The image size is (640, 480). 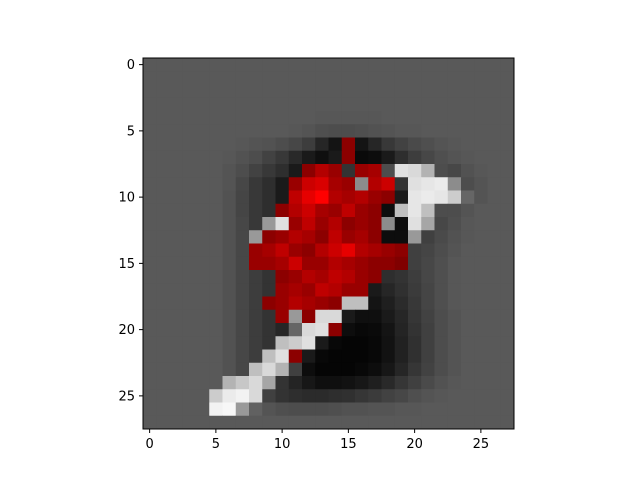 I want to click on x-tick-label: 5, so click(x=216, y=444).